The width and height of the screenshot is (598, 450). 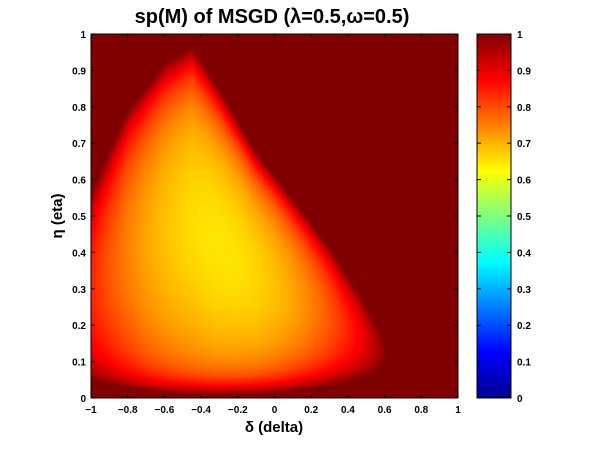 I want to click on y-tick-label: 0.1, so click(x=79, y=363).